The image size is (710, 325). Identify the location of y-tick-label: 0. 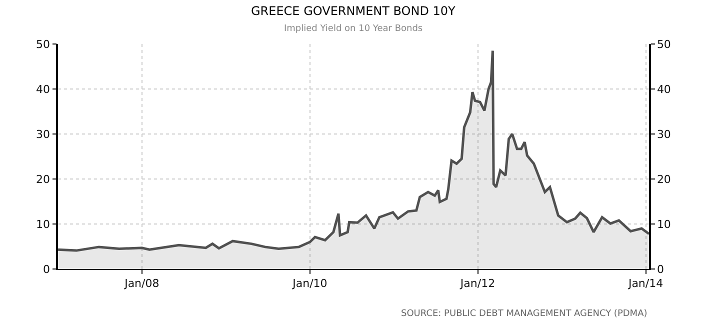
(46, 269).